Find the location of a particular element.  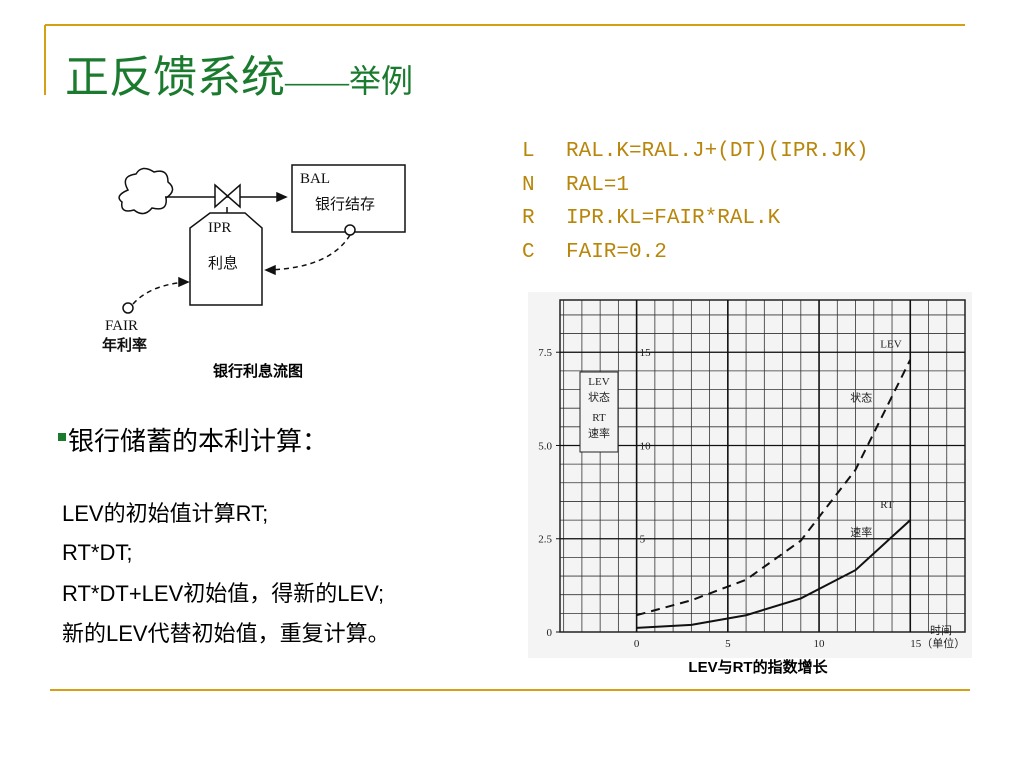

step: RT*DT+LEV初始值，得新的LEV; is located at coordinates (223, 593).